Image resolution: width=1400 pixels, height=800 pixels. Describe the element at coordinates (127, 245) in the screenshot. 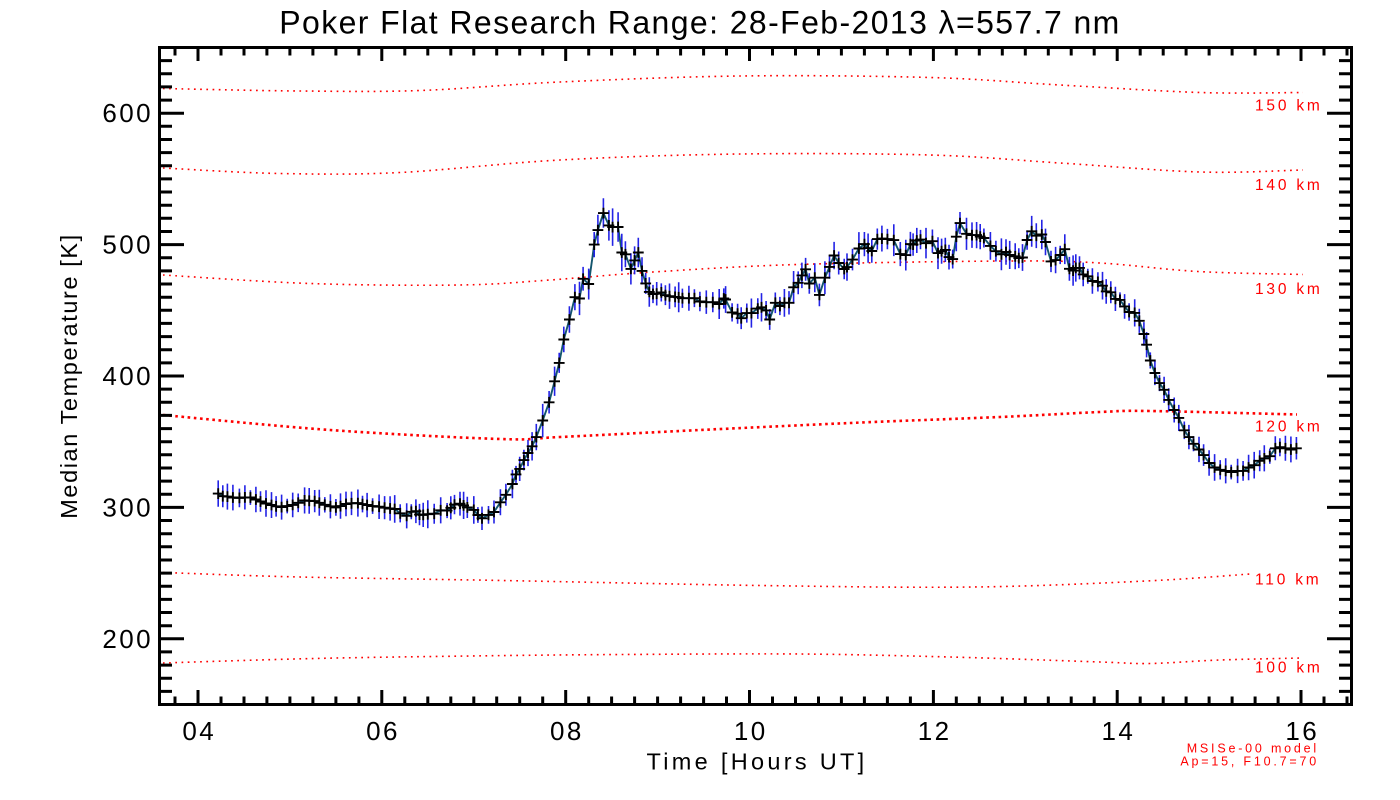

I see `svg-text: 500` at that location.